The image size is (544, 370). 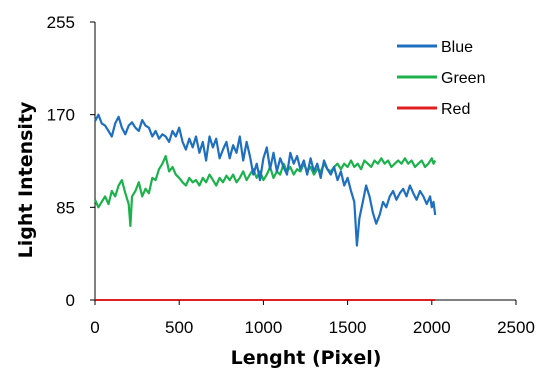 I want to click on legend-label-red: Red, so click(x=455, y=109).